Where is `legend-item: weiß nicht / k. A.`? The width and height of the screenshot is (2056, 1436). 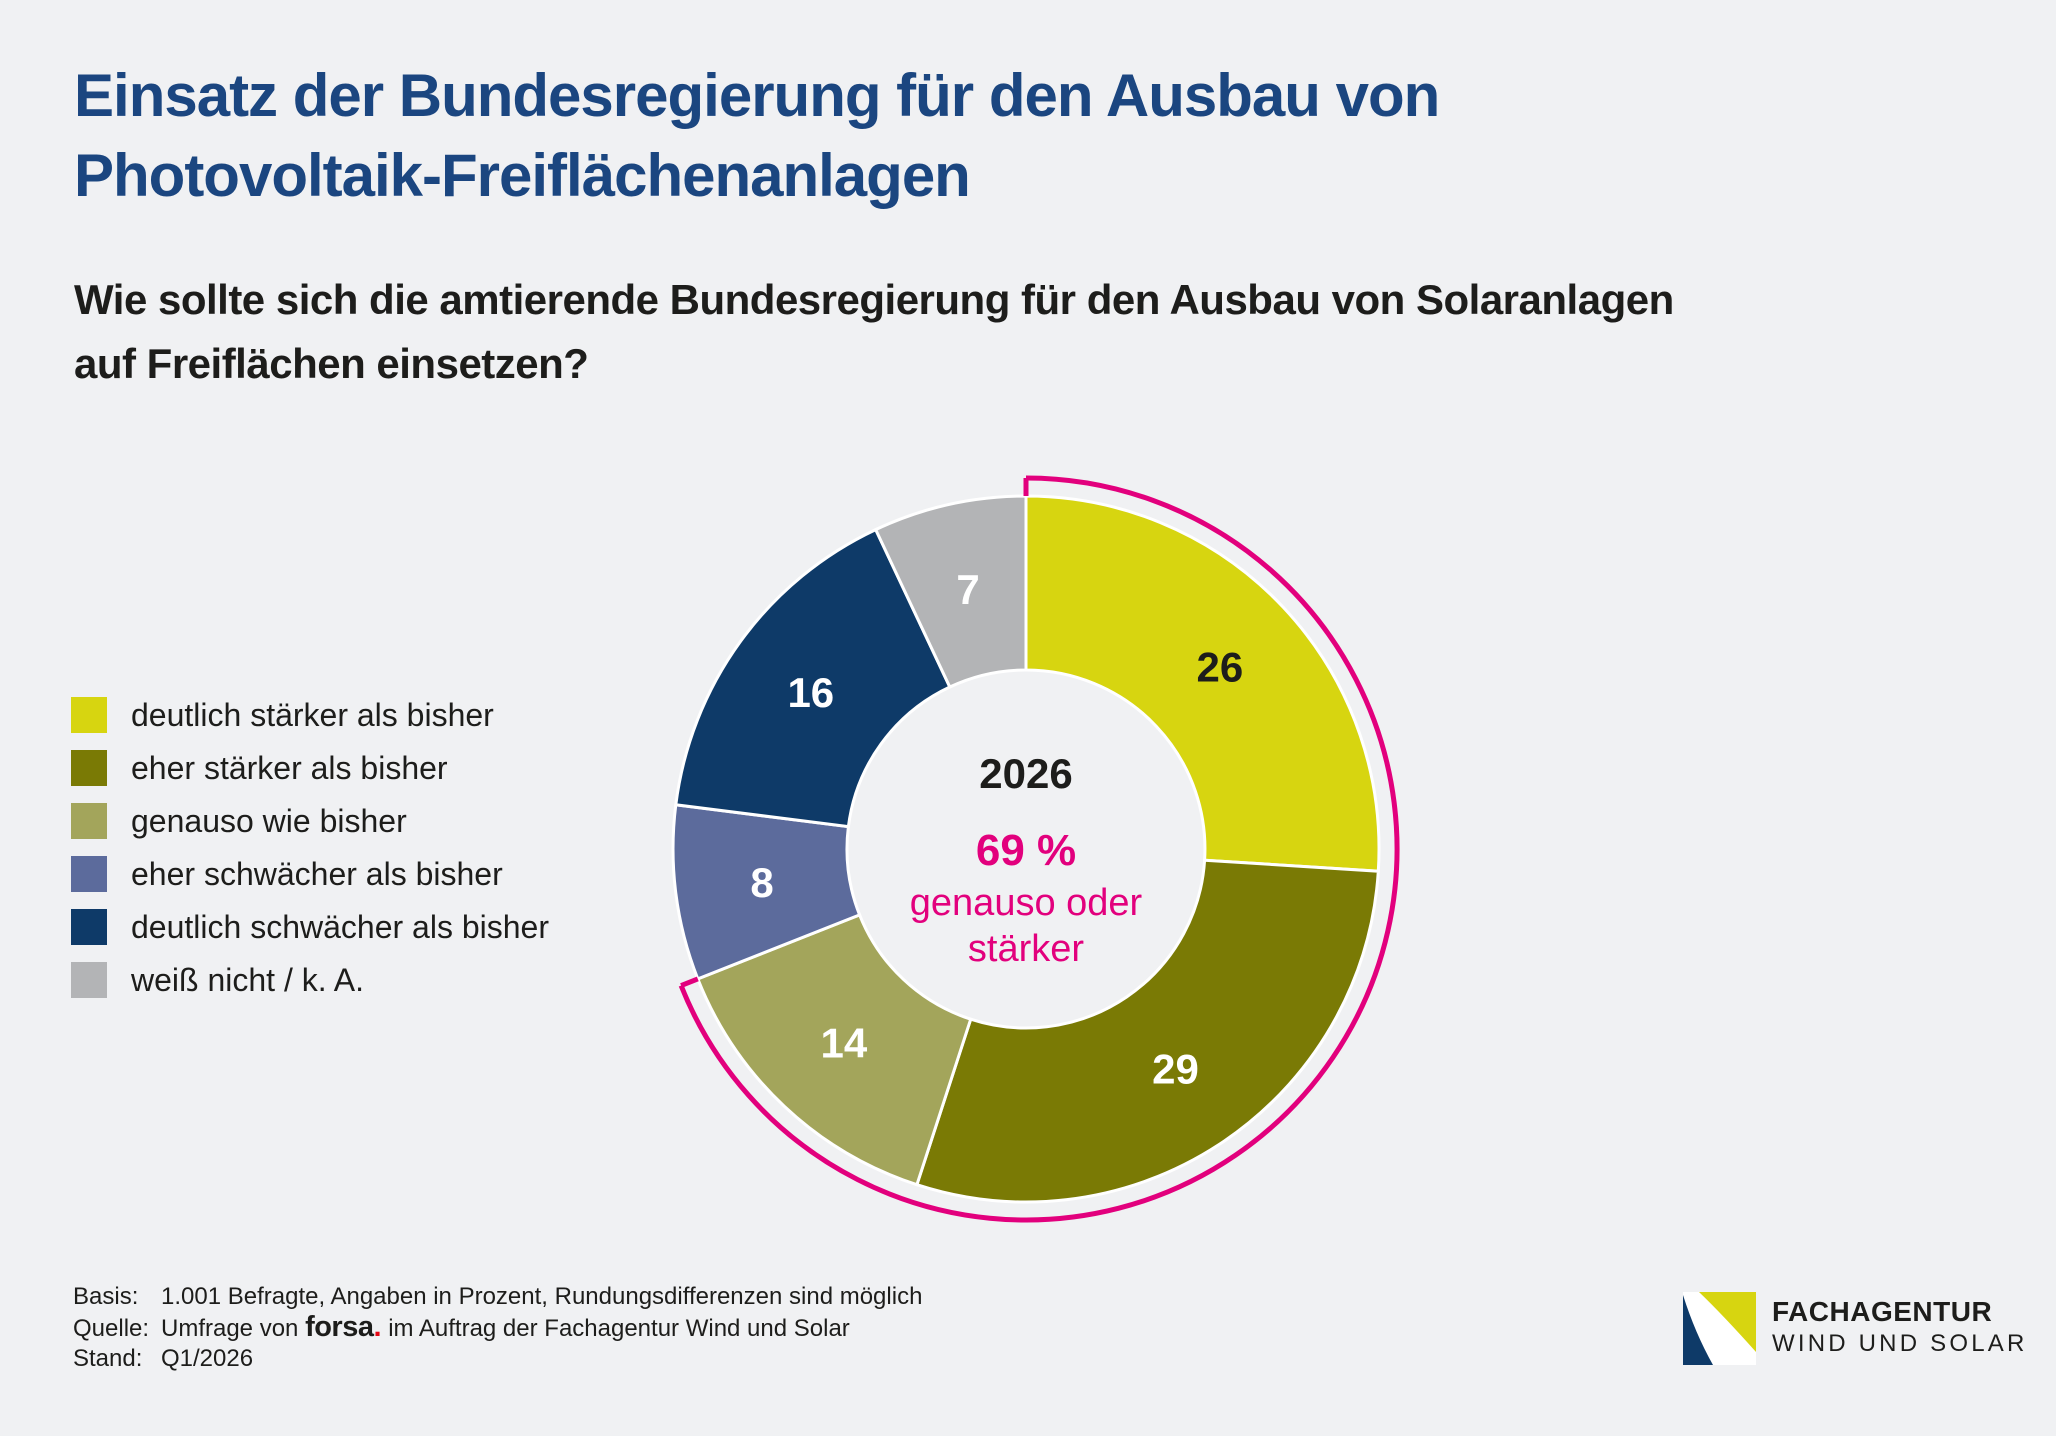 legend-item: weiß nicht / k. A. is located at coordinates (310, 980).